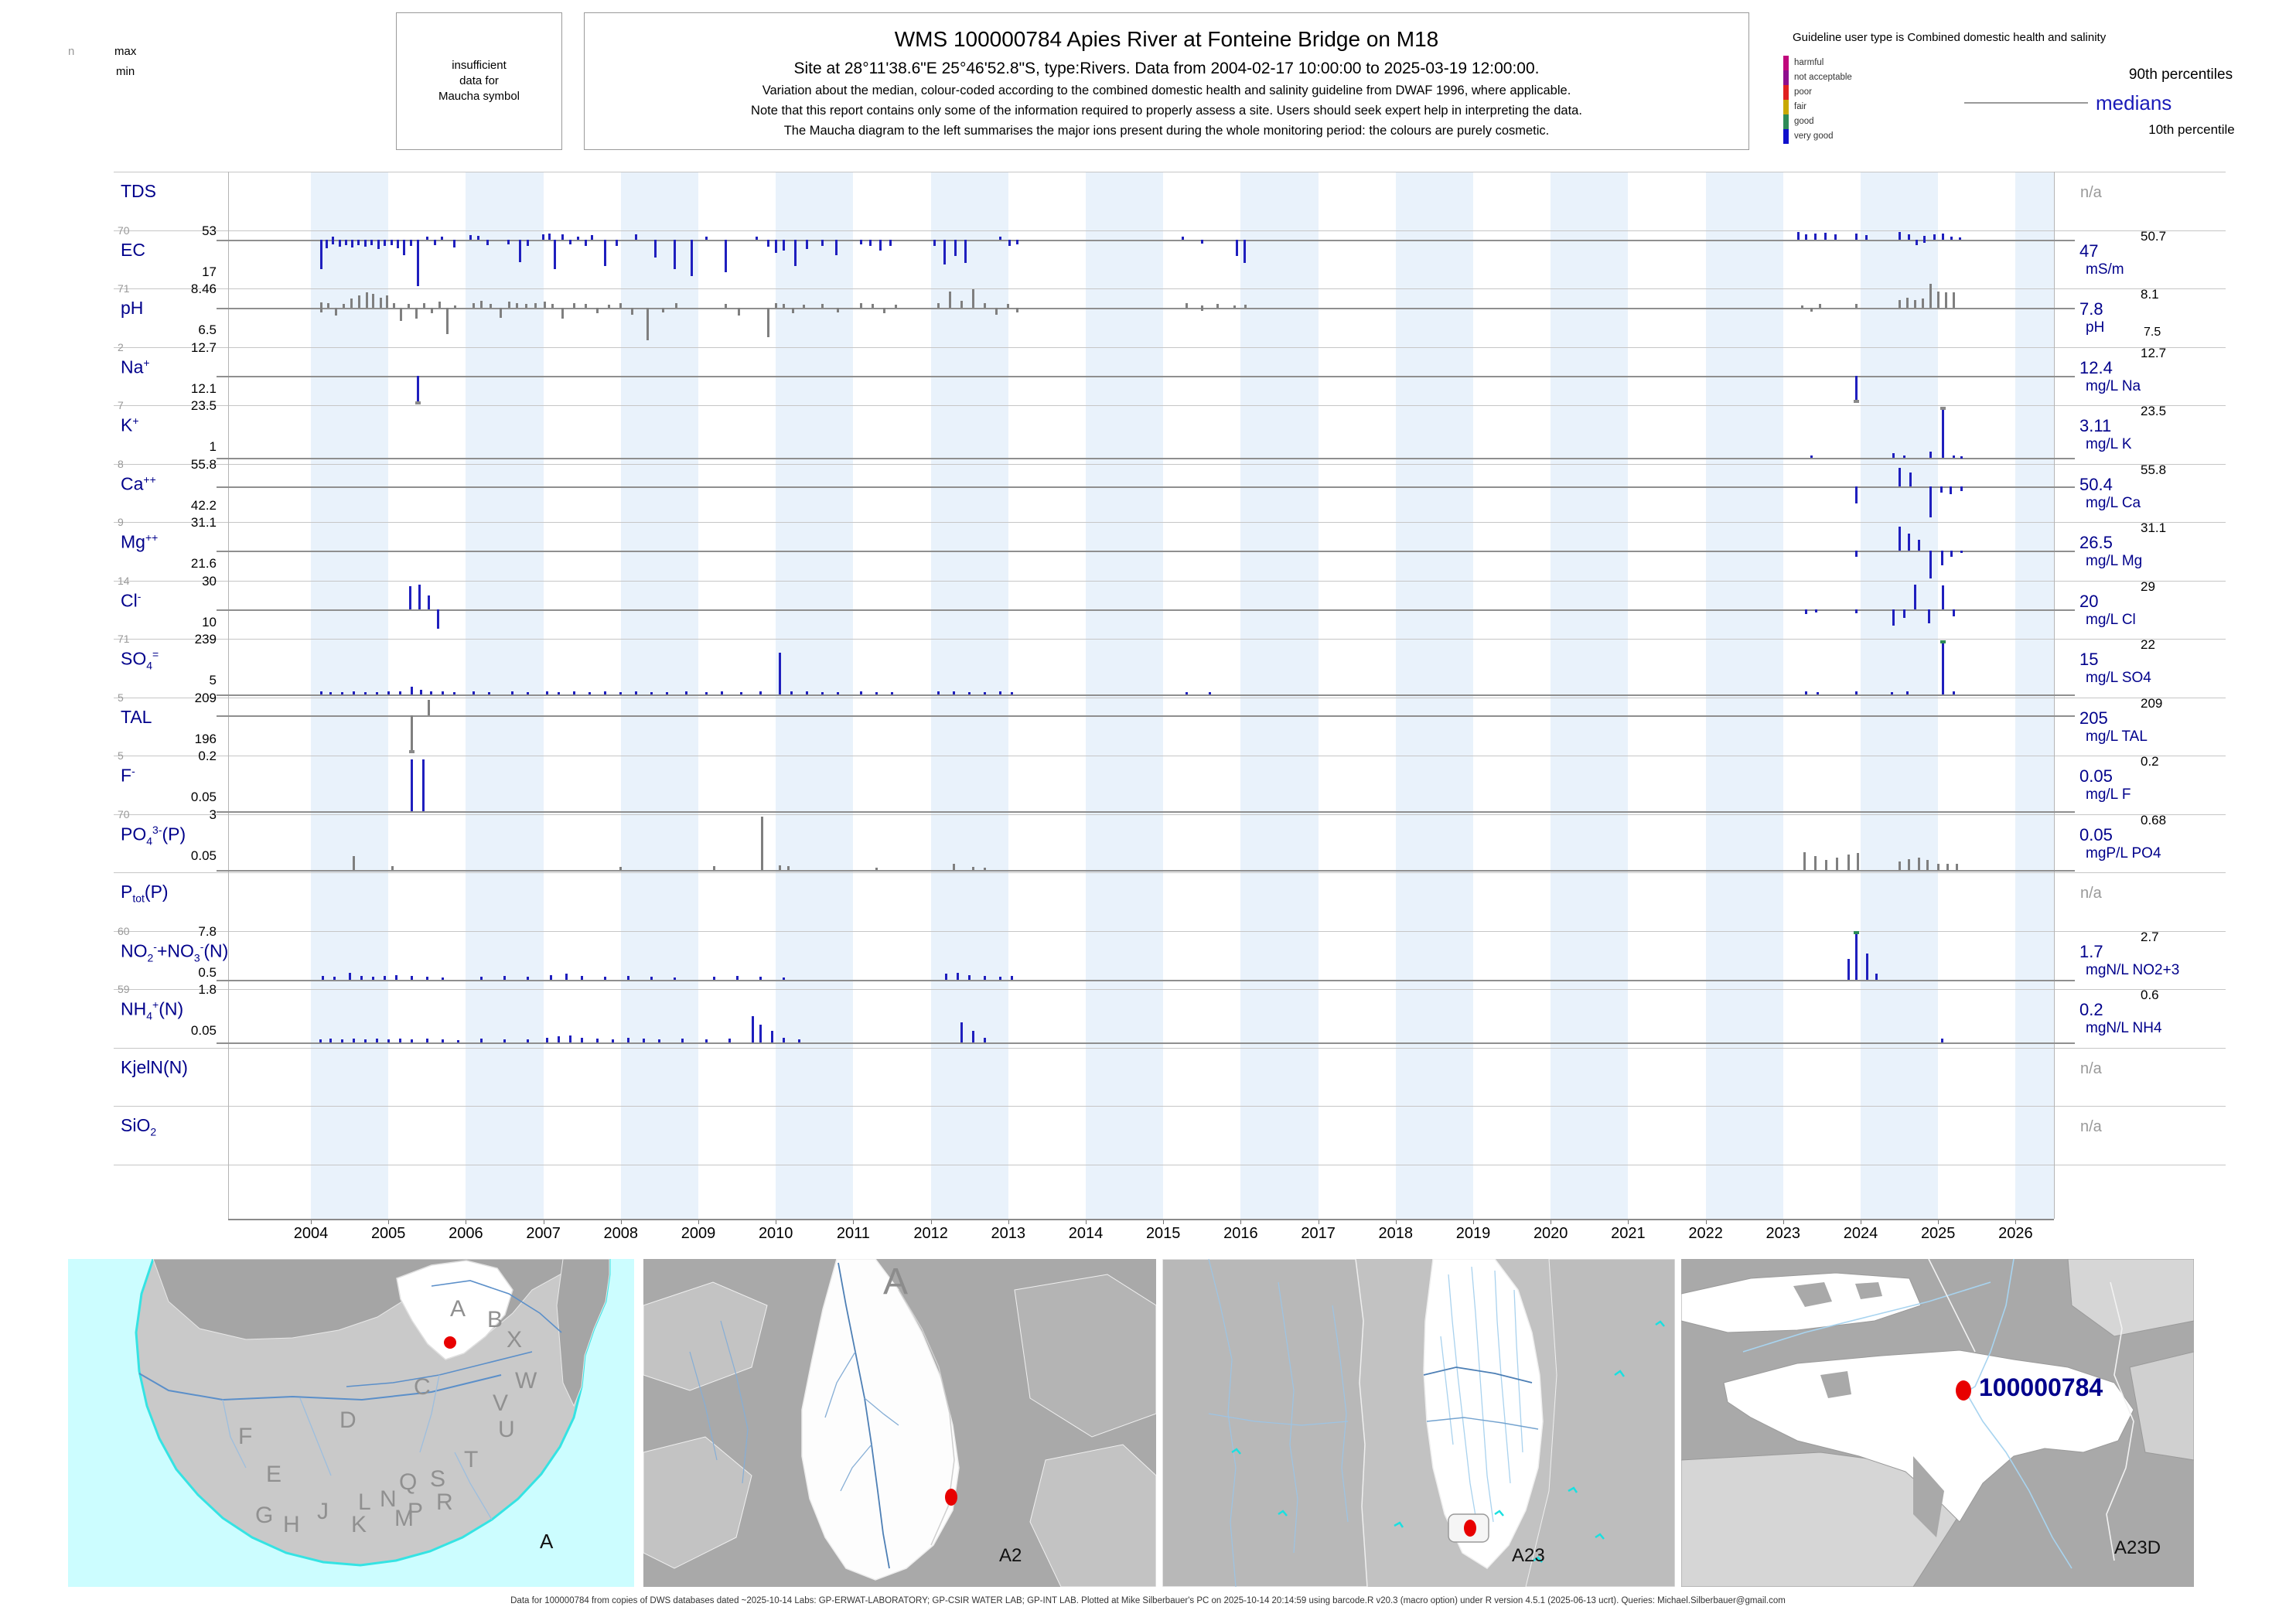 The height and width of the screenshot is (1624, 2296). What do you see at coordinates (213, 446) in the screenshot?
I see `param-min-value: 1` at bounding box center [213, 446].